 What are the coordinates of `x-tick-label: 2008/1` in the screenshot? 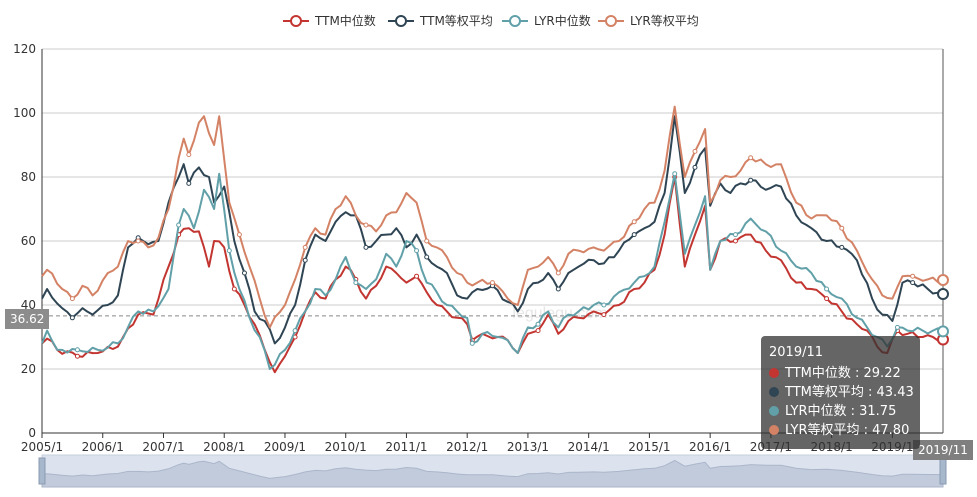 It's located at (224, 447).